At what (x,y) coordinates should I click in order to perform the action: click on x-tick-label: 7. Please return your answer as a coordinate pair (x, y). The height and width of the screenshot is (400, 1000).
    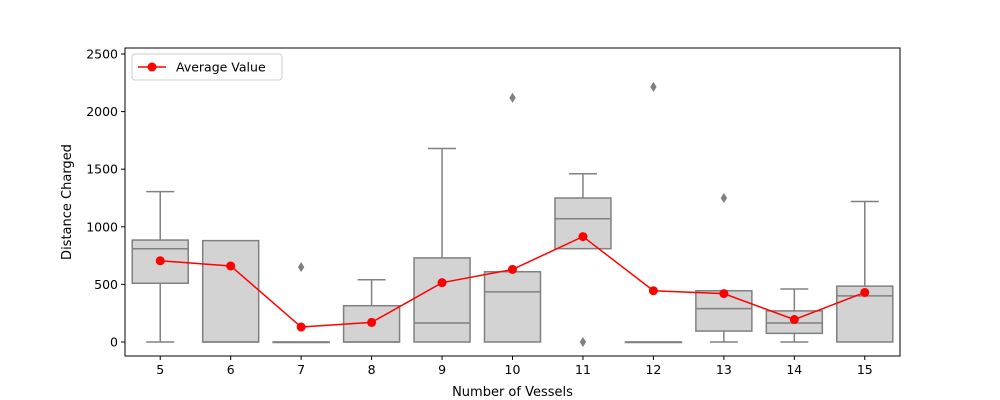
    Looking at the image, I should click on (301, 369).